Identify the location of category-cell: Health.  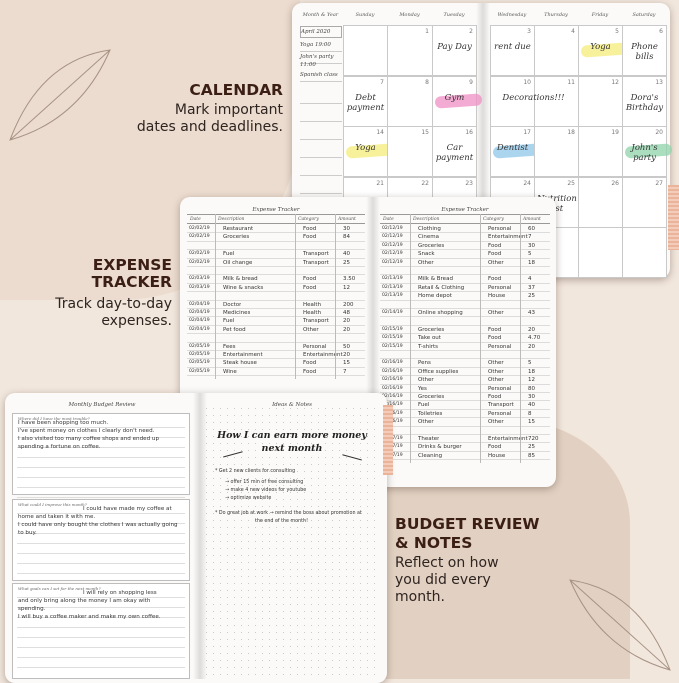
(312, 313).